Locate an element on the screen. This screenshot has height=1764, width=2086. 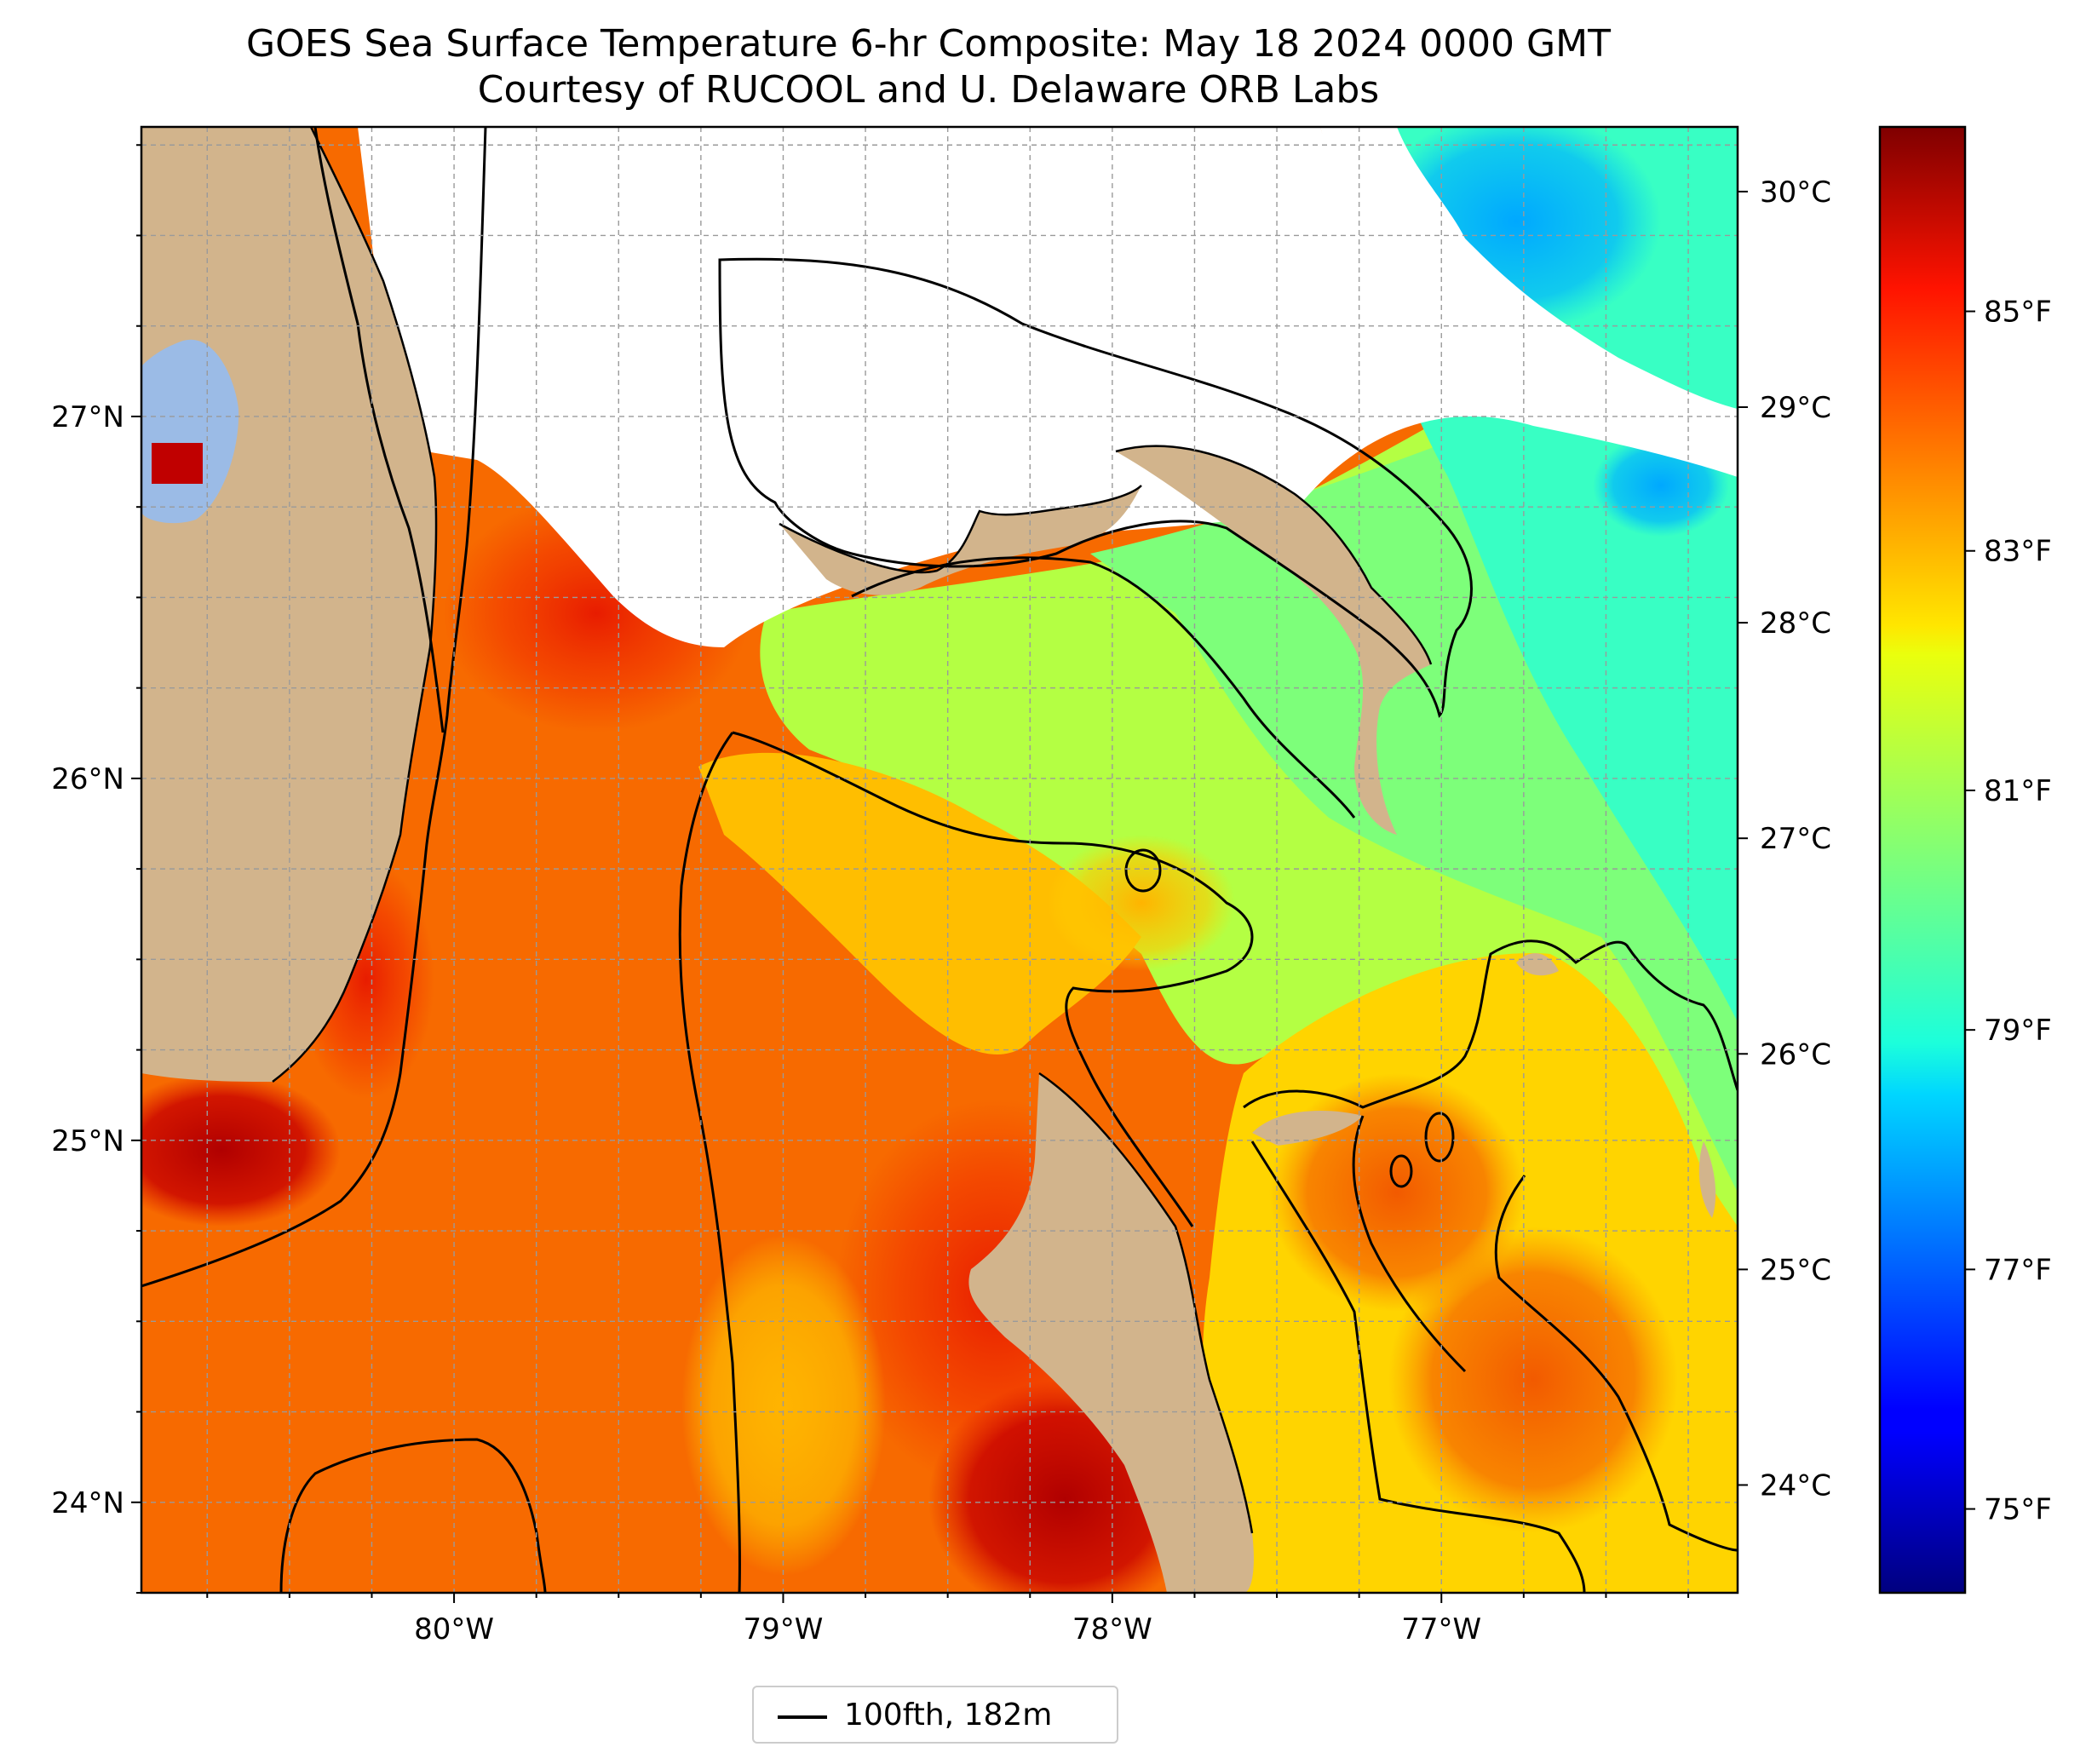
contour-legend-label: 100fth, 182m is located at coordinates (948, 1715).